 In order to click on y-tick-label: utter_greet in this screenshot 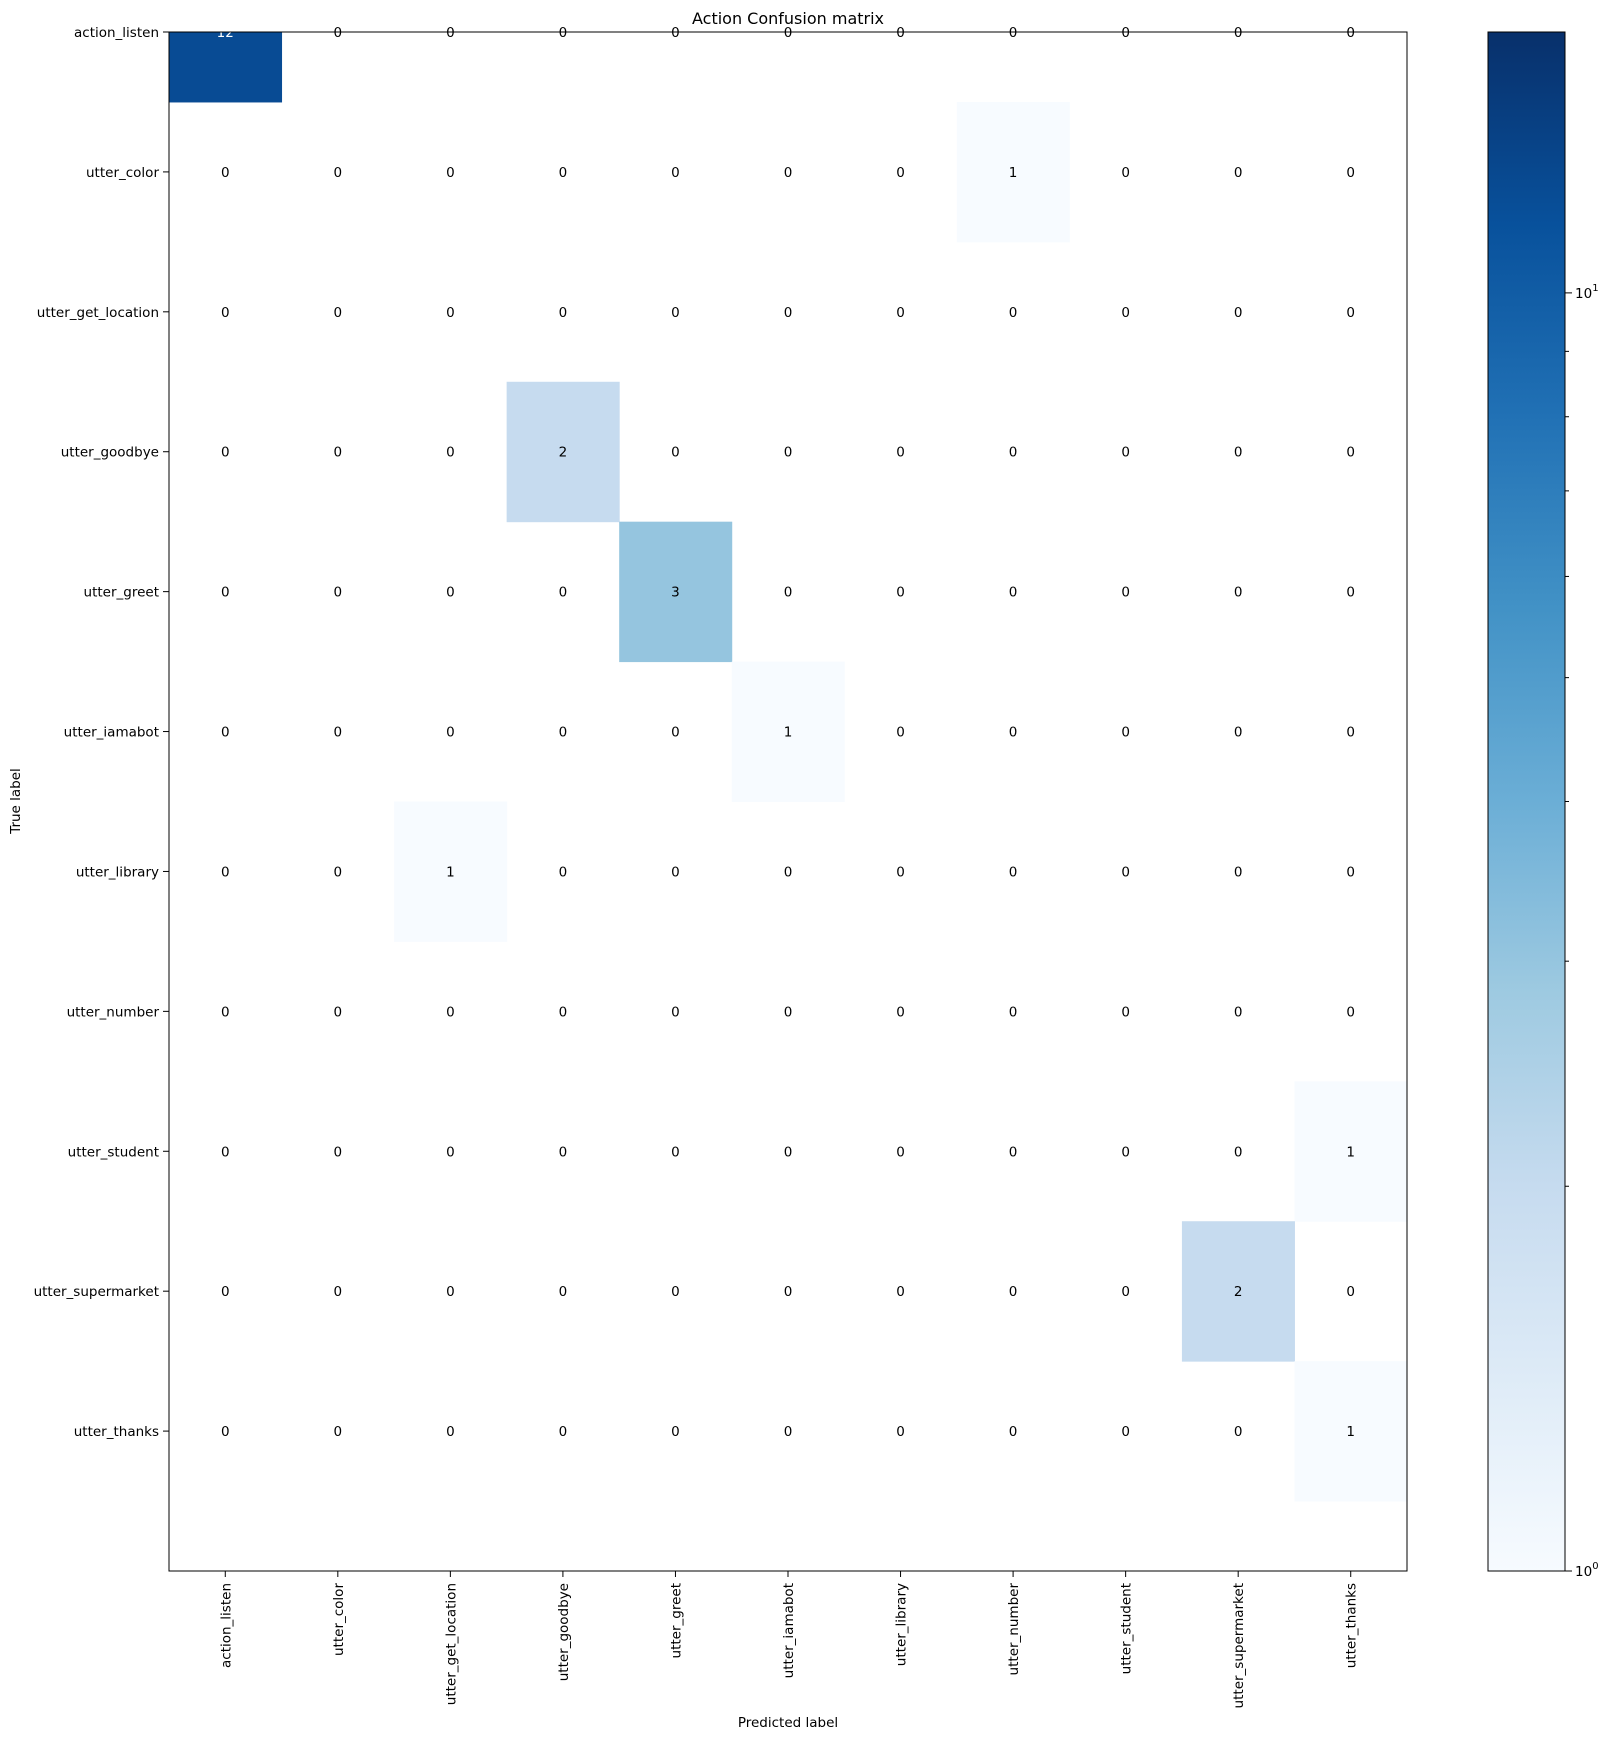, I will do `click(121, 593)`.